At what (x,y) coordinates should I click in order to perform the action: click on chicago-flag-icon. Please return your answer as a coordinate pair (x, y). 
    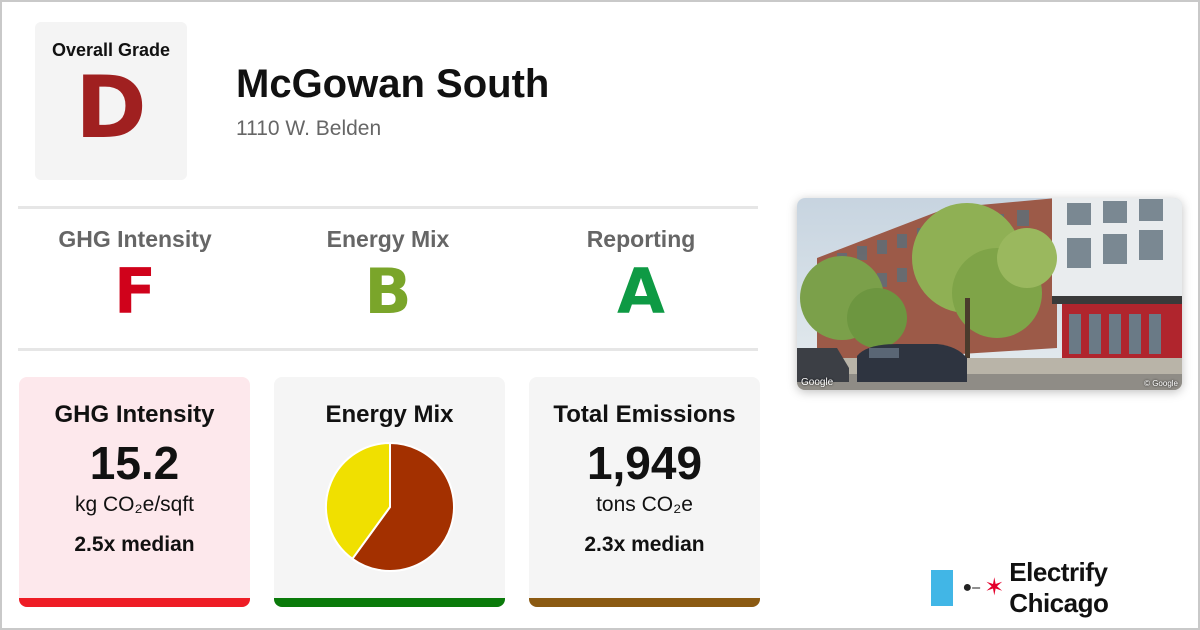
    Looking at the image, I should click on (942, 588).